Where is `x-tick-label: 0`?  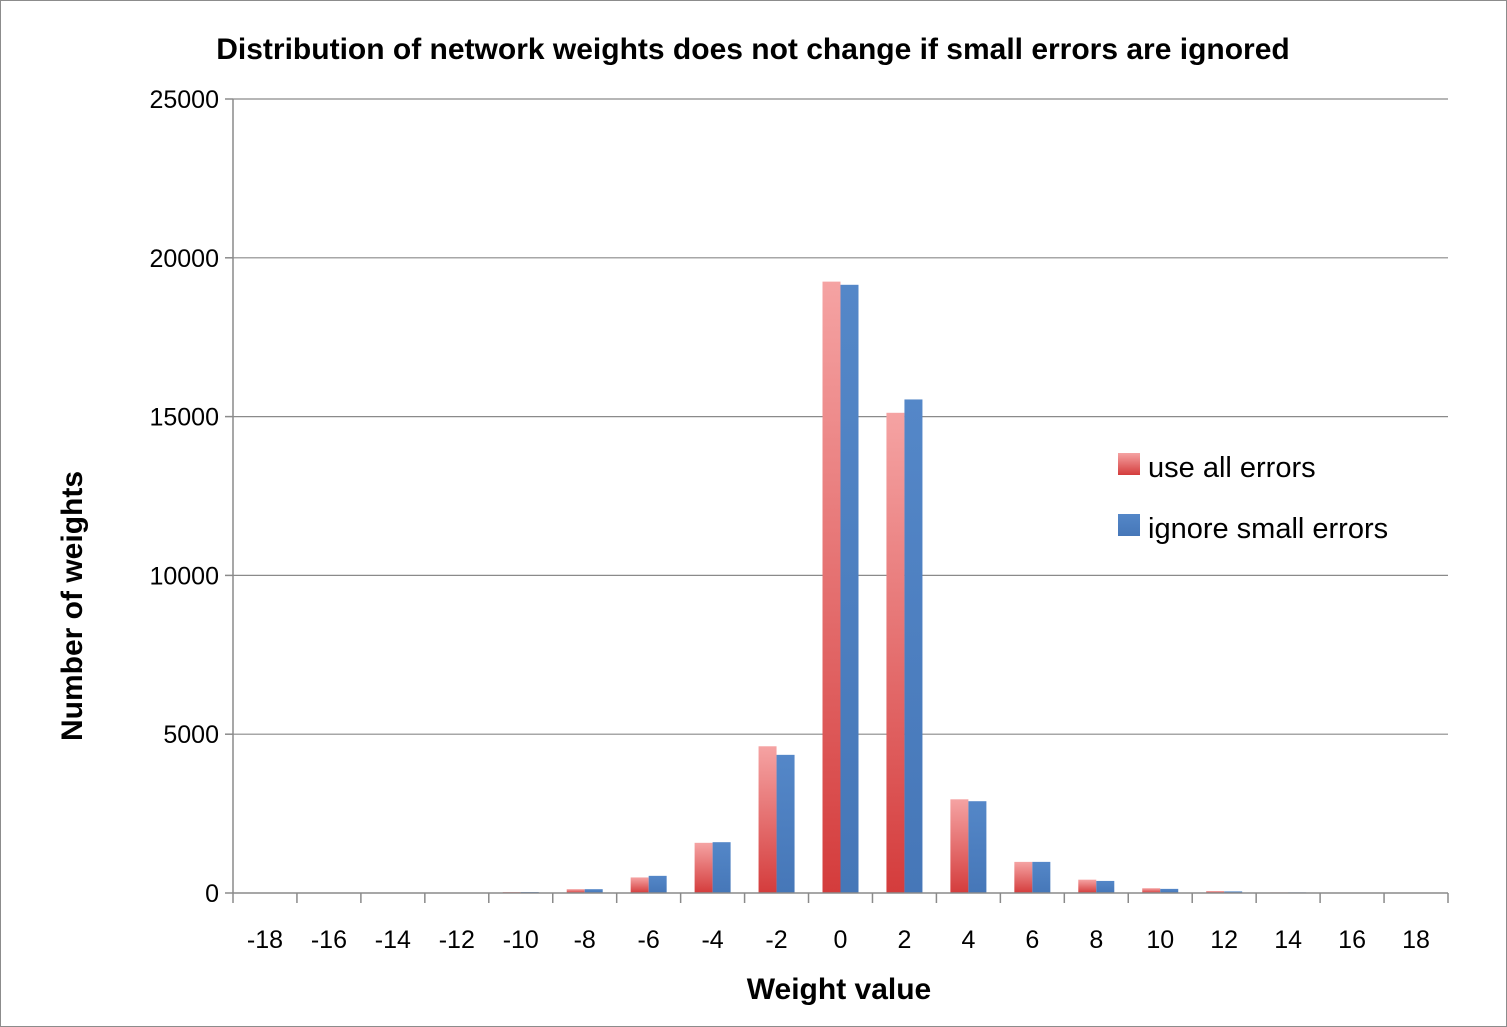
x-tick-label: 0 is located at coordinates (841, 940).